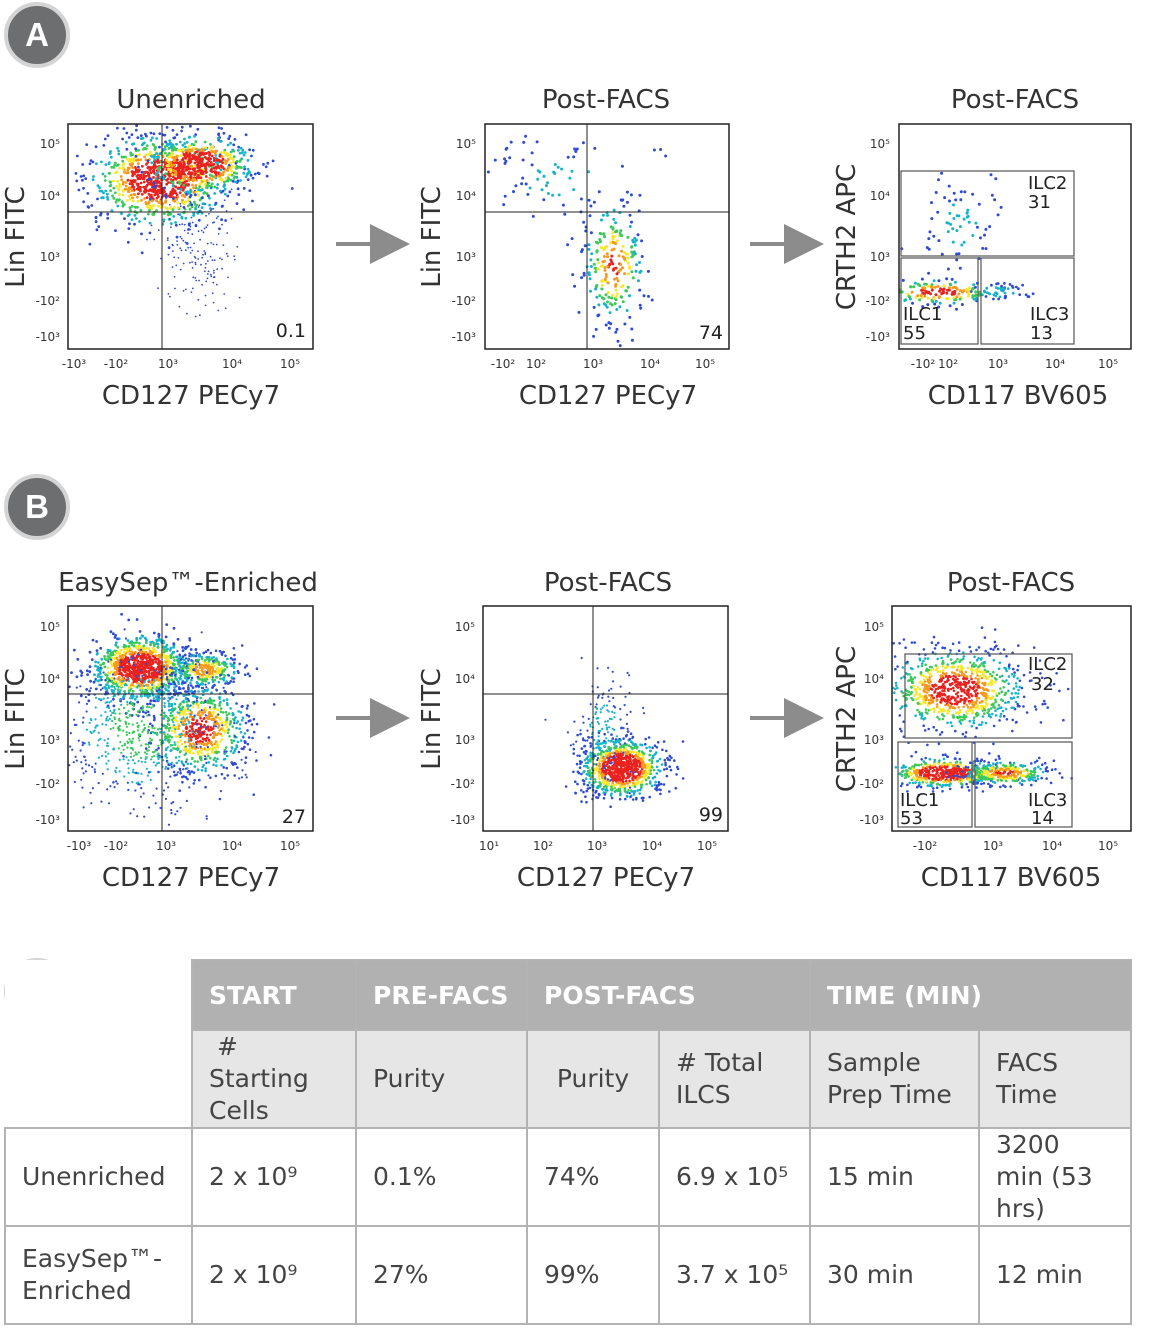 The image size is (1156, 1330). What do you see at coordinates (48, 337) in the screenshot?
I see `y-tick: -10³` at bounding box center [48, 337].